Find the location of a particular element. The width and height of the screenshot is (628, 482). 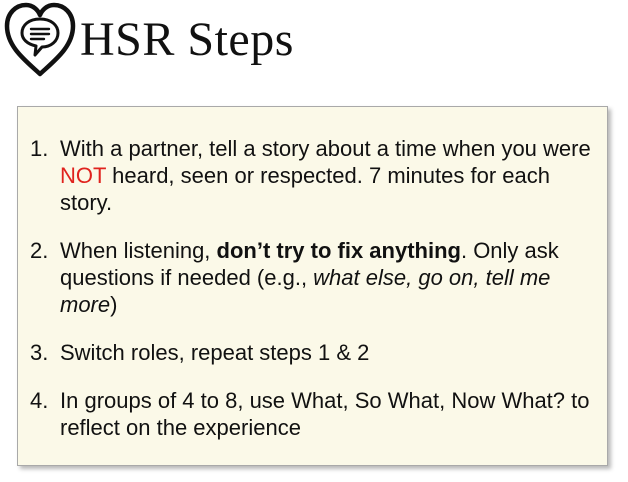

step-text: Switch roles, repeat steps 1 & 2 is located at coordinates (215, 352).